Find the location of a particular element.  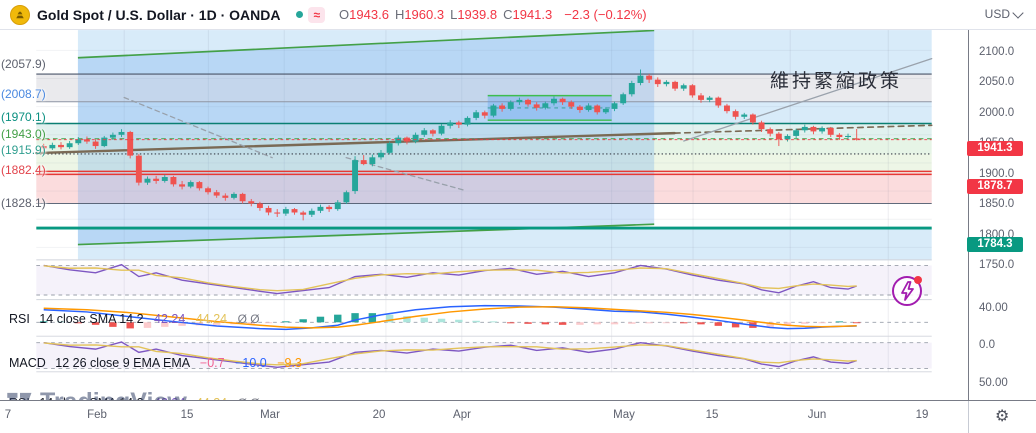

market-status-dot-icon is located at coordinates (300, 14).